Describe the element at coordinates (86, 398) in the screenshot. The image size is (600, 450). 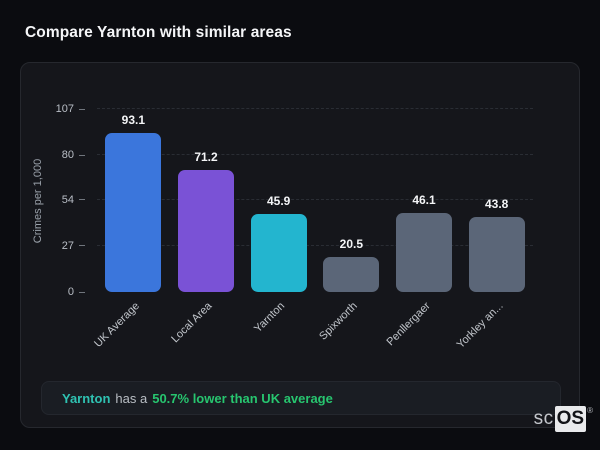
I see `summary-subject: Yarnton` at that location.